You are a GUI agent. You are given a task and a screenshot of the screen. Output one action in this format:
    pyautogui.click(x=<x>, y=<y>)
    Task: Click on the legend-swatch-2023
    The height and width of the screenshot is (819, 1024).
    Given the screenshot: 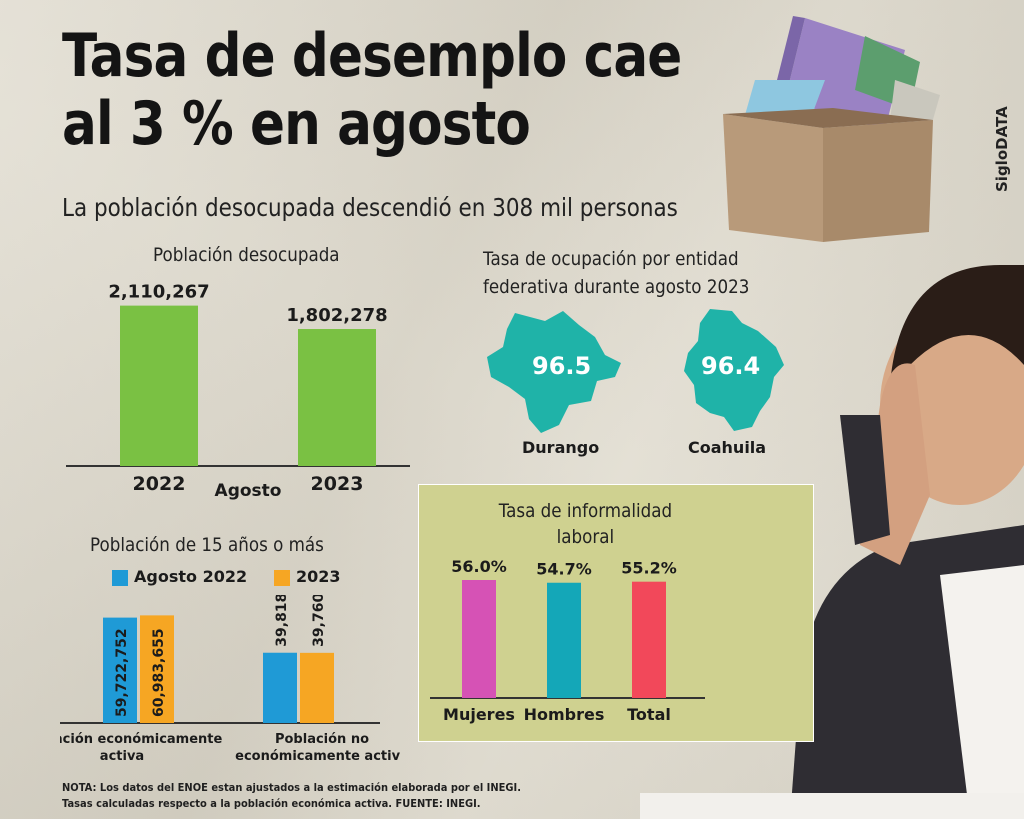 What is the action you would take?
    pyautogui.click(x=282, y=578)
    